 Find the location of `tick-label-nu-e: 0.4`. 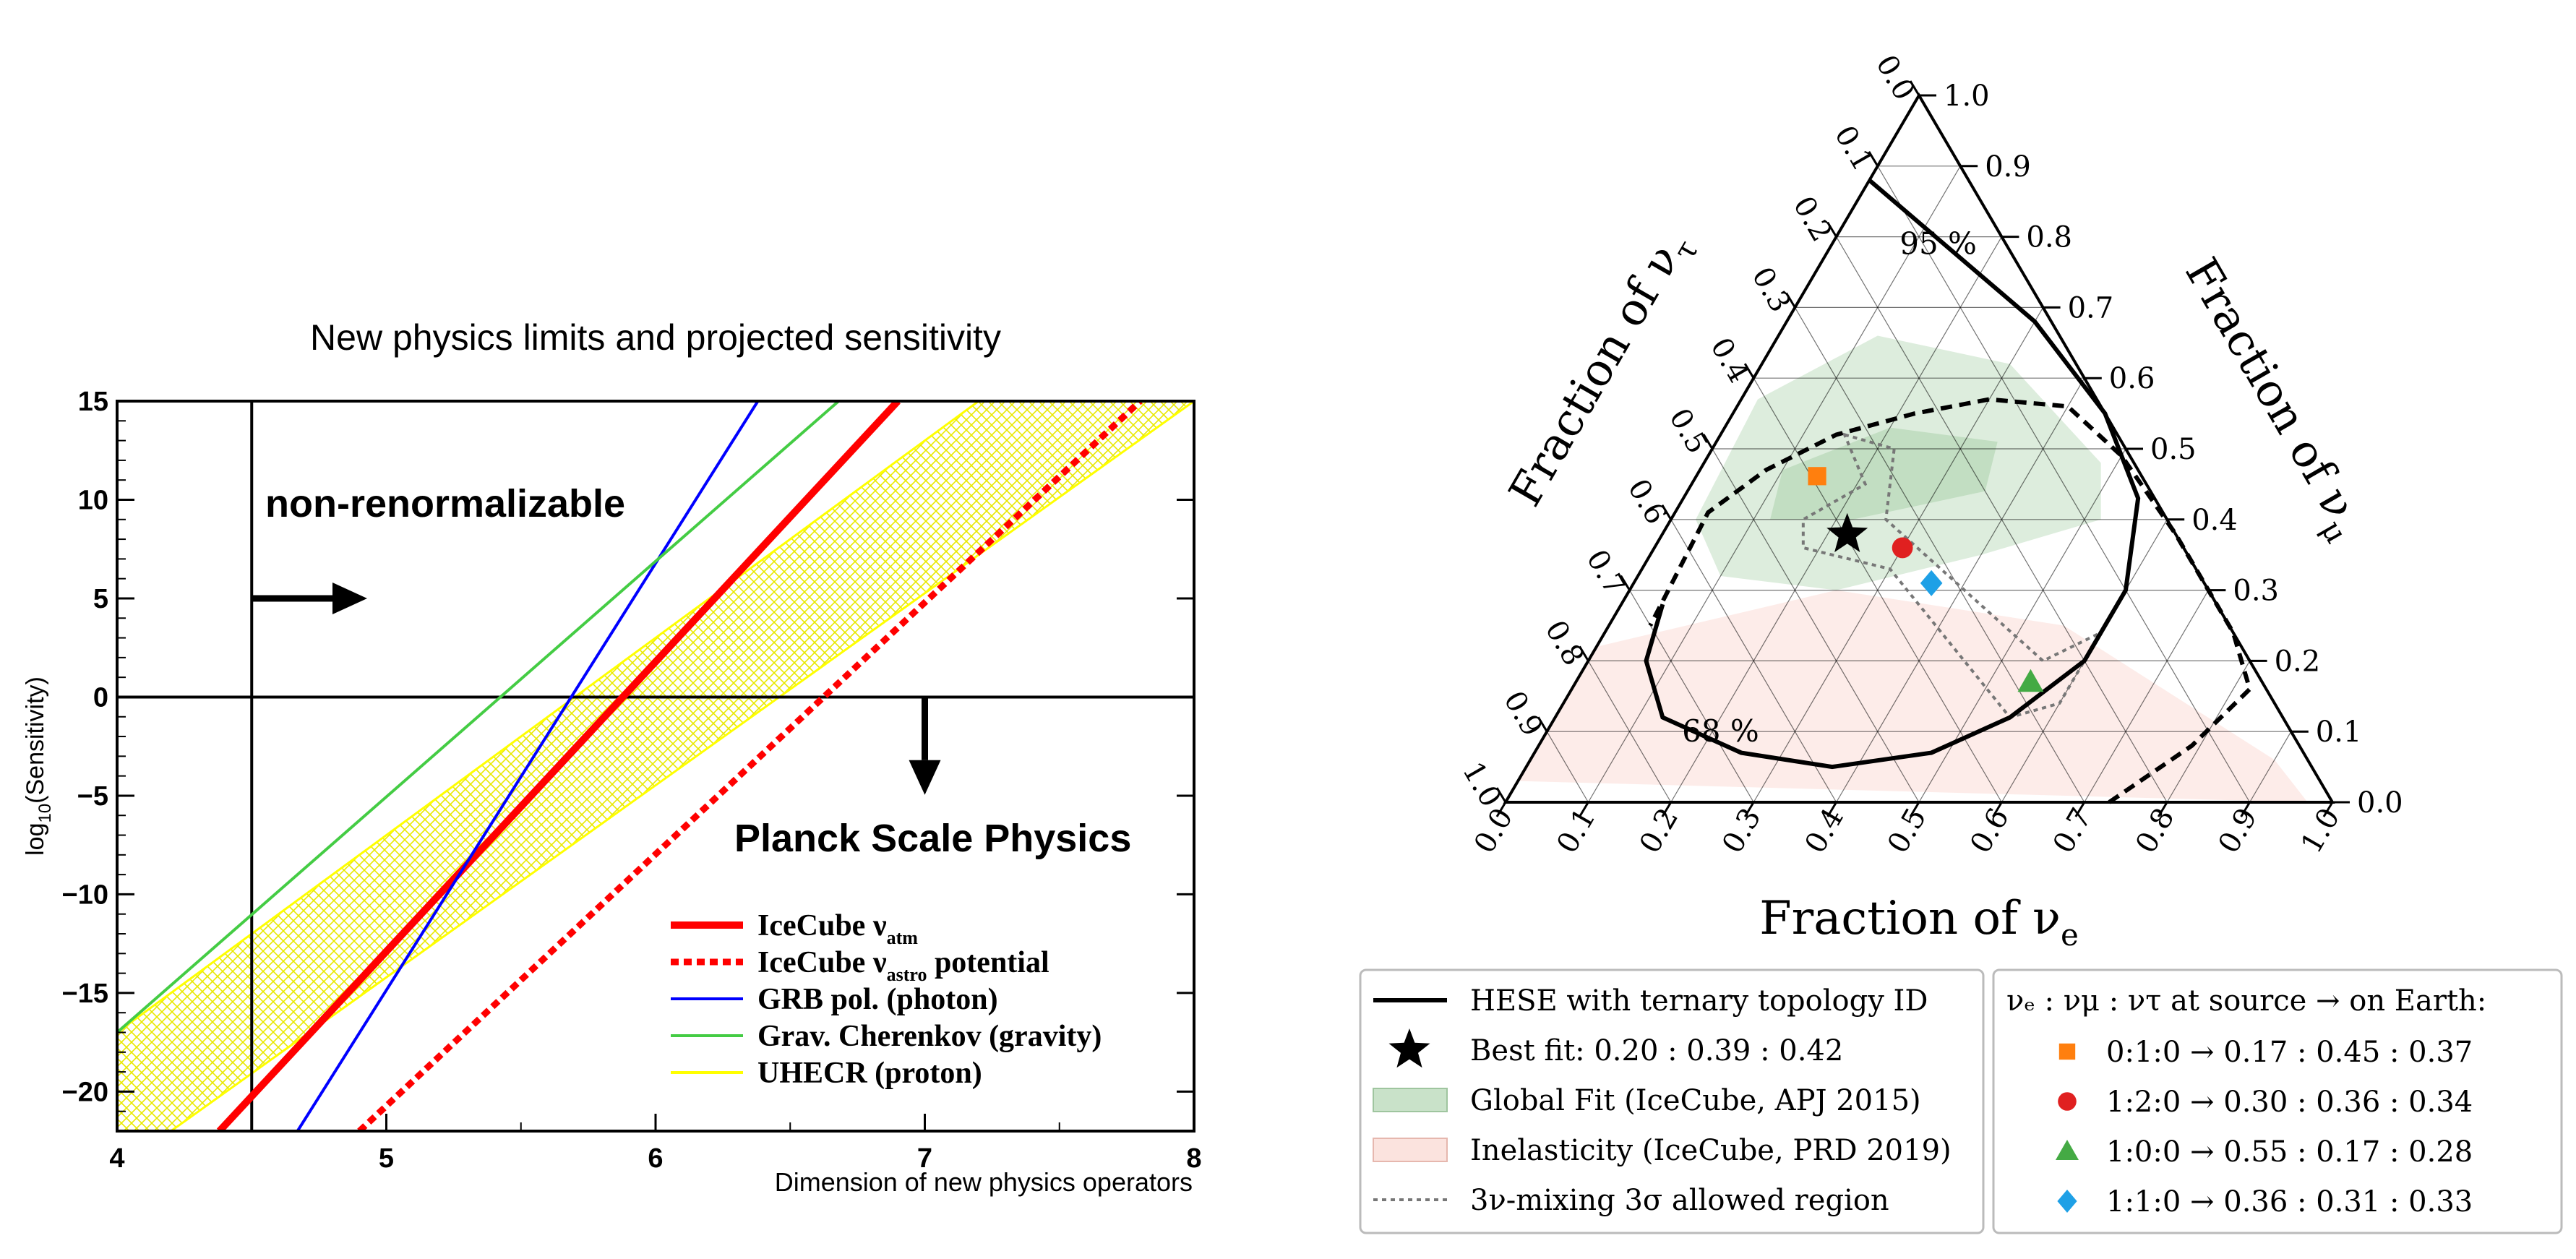

tick-label-nu-e: 0.4 is located at coordinates (1824, 830).